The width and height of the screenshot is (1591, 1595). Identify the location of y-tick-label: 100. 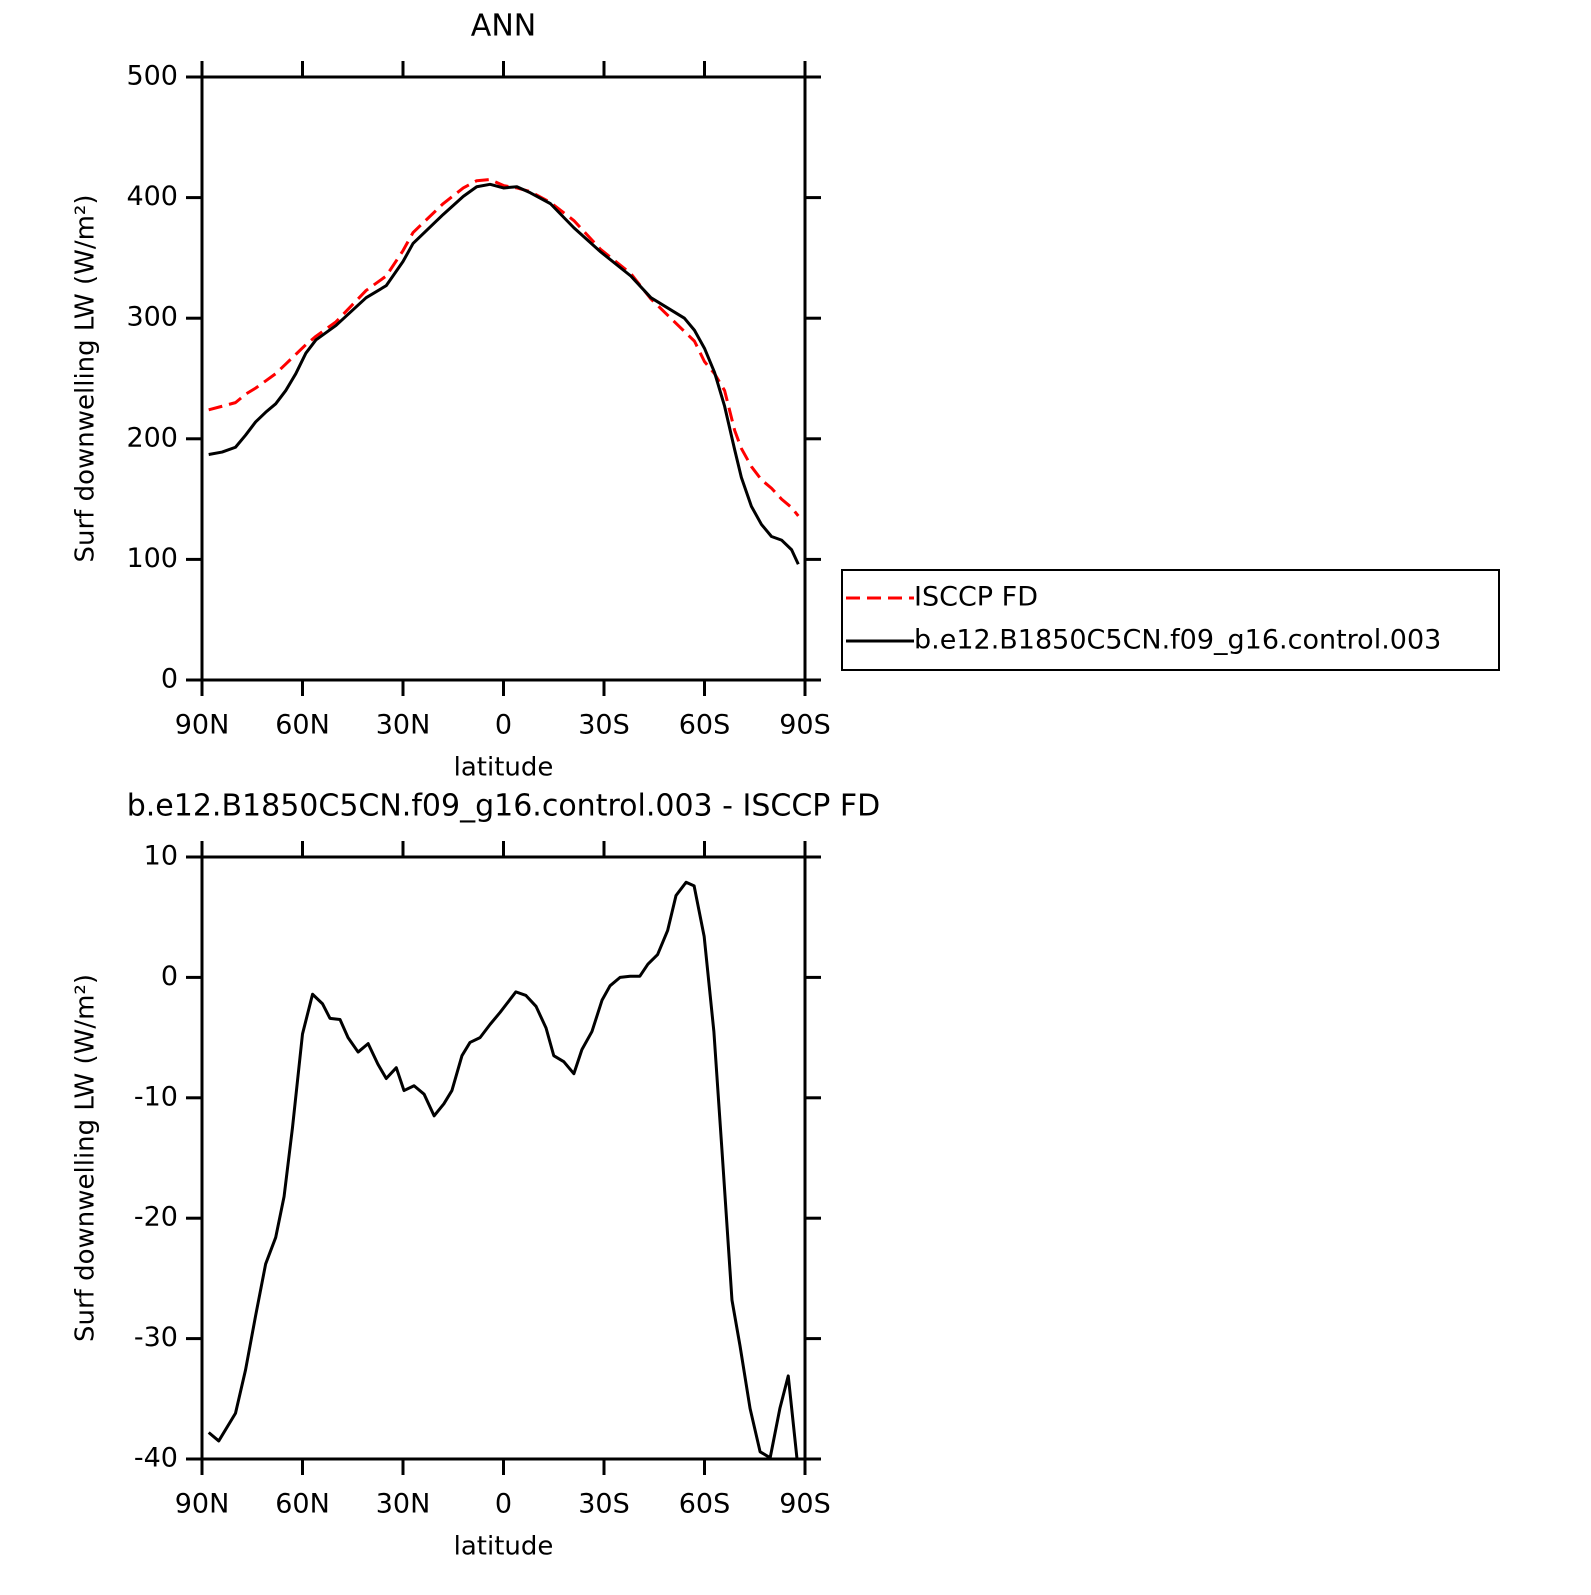
(152, 558).